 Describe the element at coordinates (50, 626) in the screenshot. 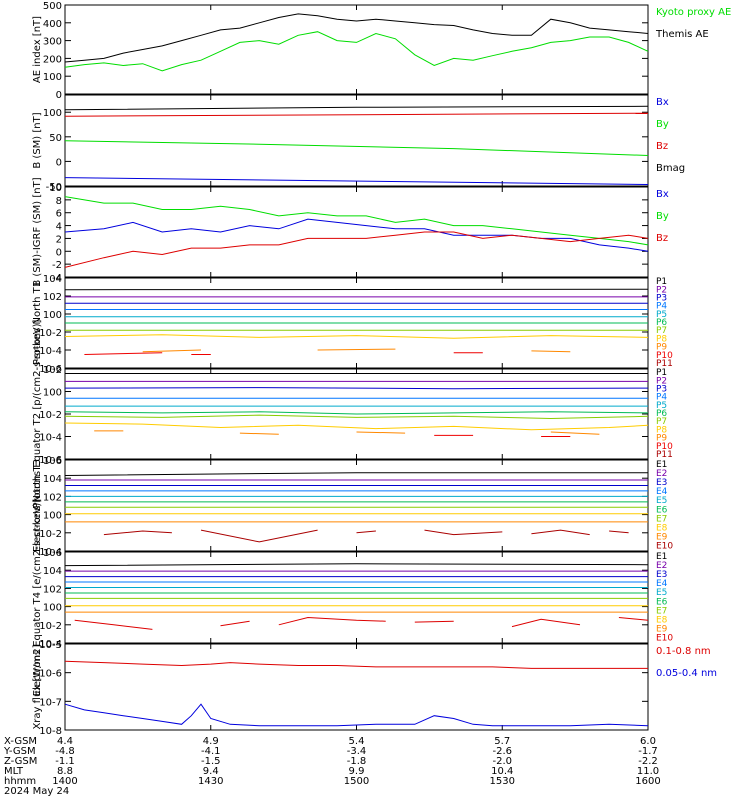

I see `y-tick-label: 10-2` at that location.